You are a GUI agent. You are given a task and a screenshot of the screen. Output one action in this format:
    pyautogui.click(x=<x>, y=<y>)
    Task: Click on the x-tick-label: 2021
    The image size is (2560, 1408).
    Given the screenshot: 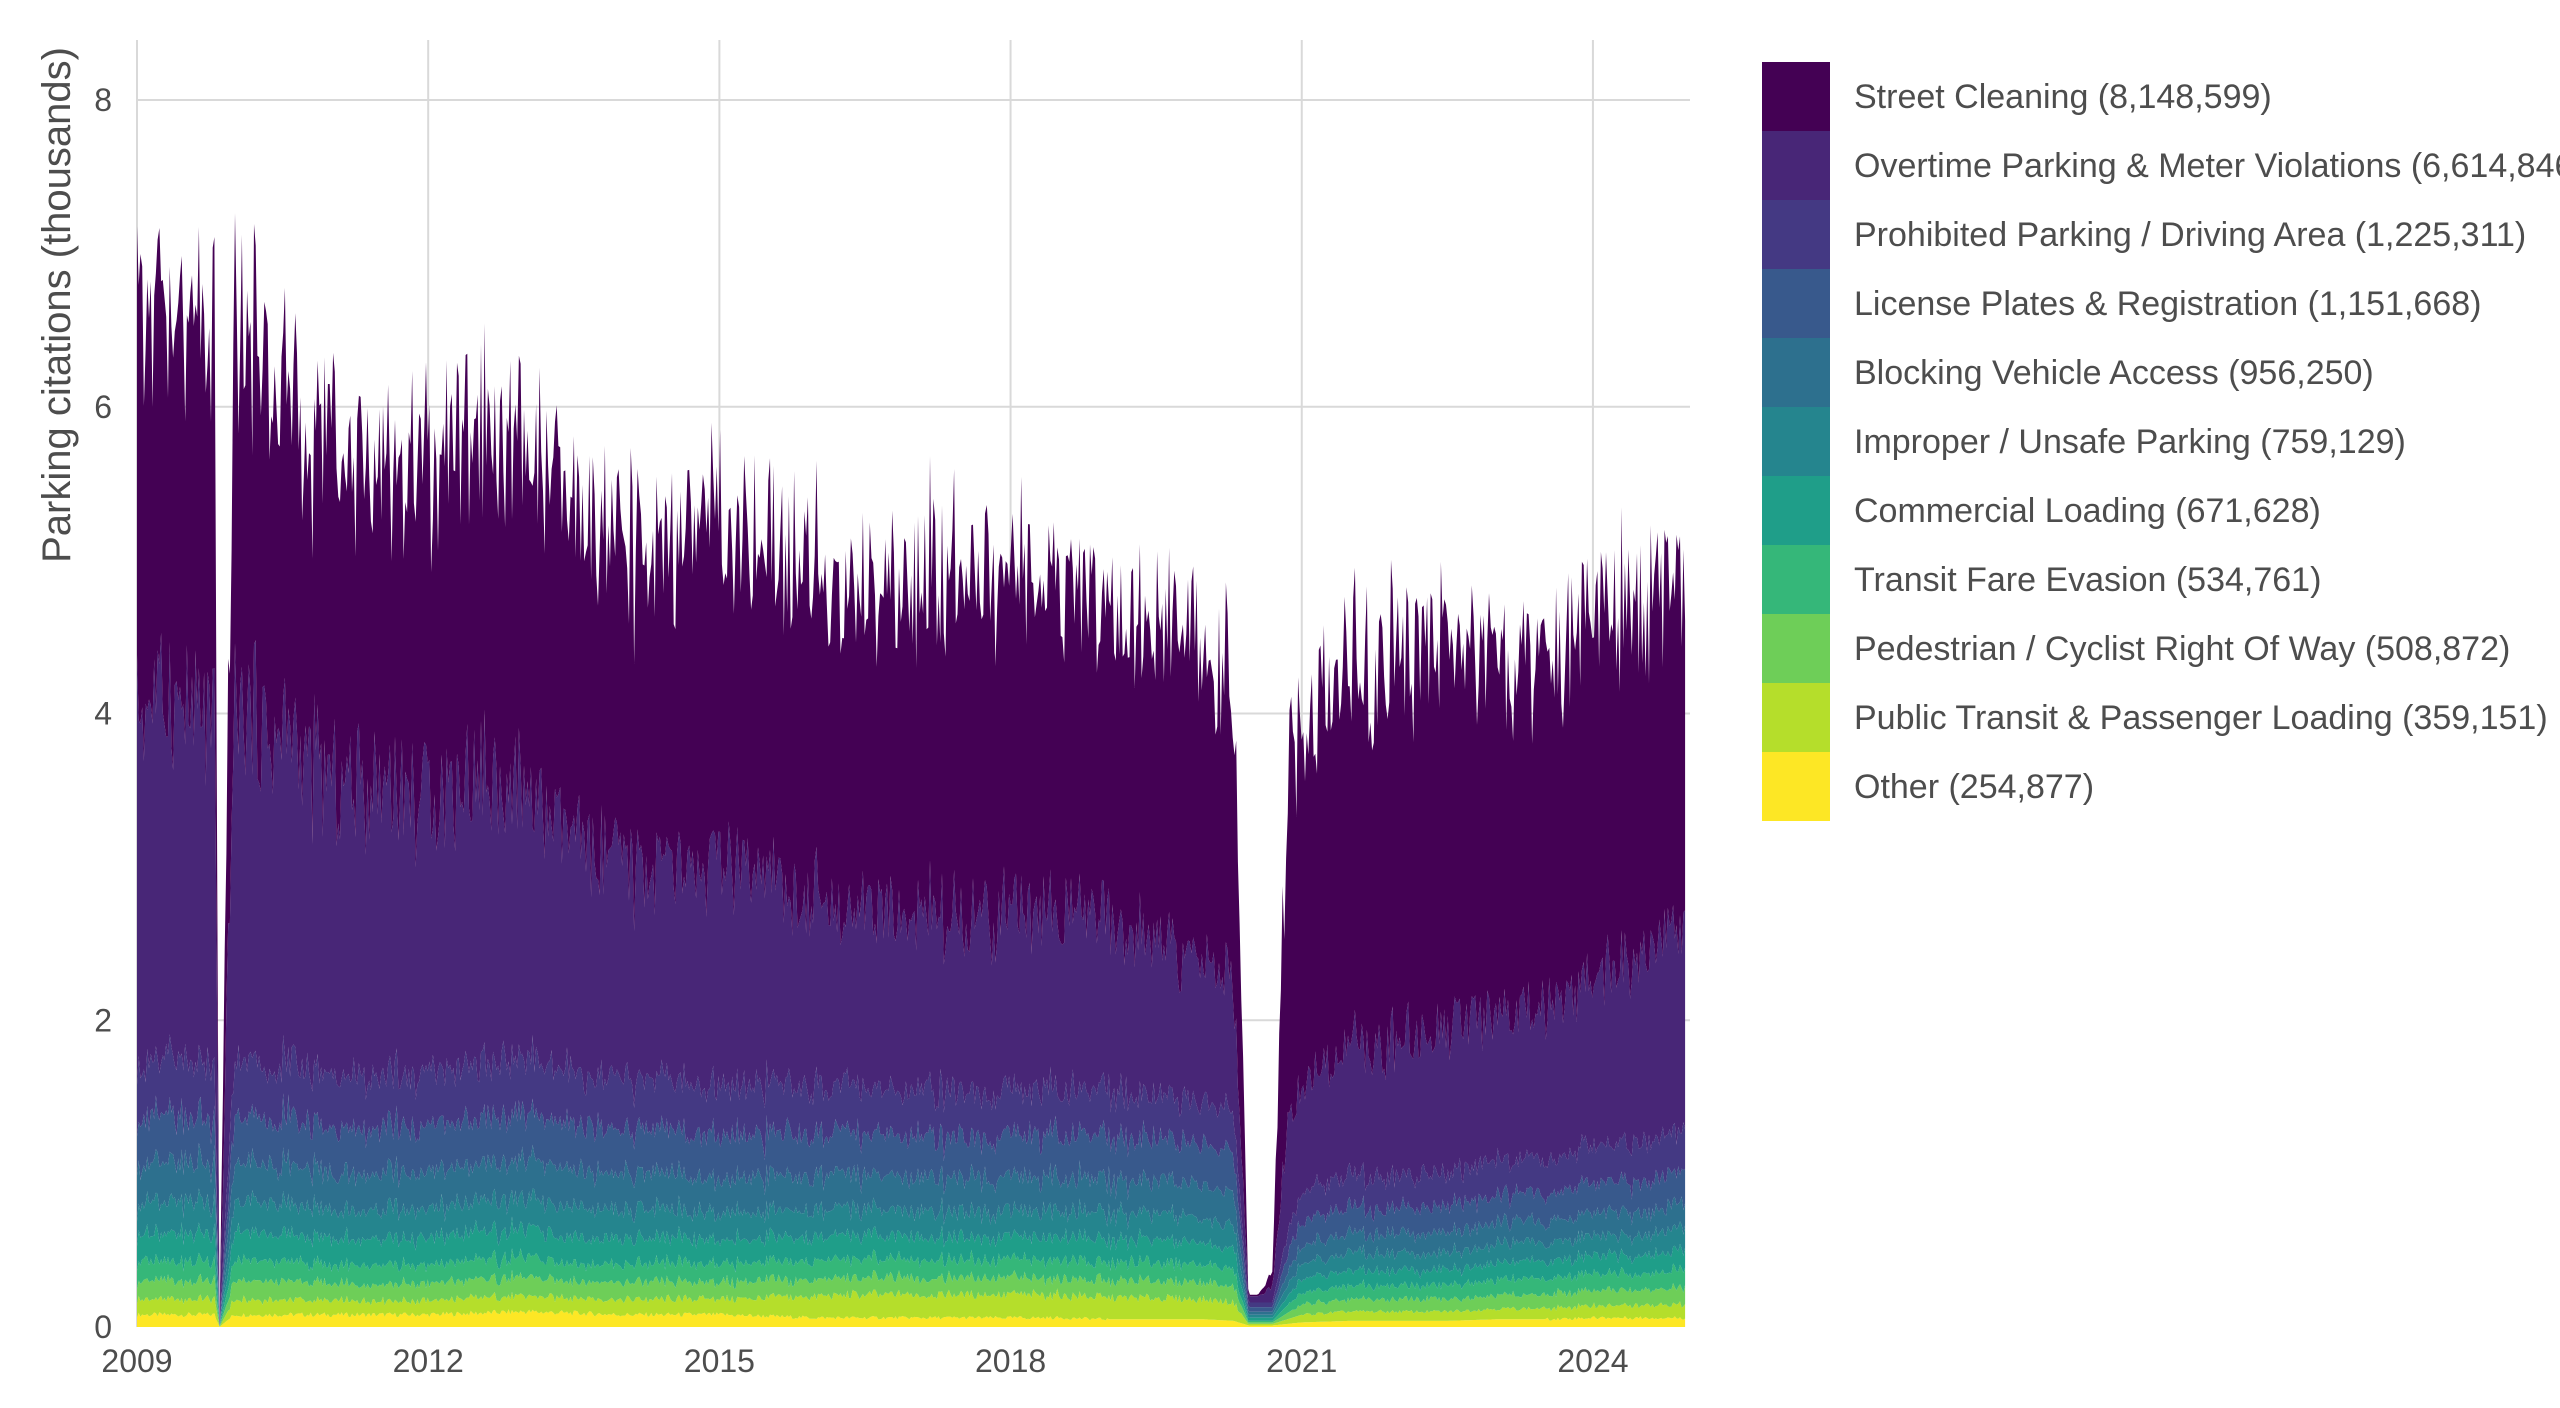 What is the action you would take?
    pyautogui.click(x=1301, y=1361)
    